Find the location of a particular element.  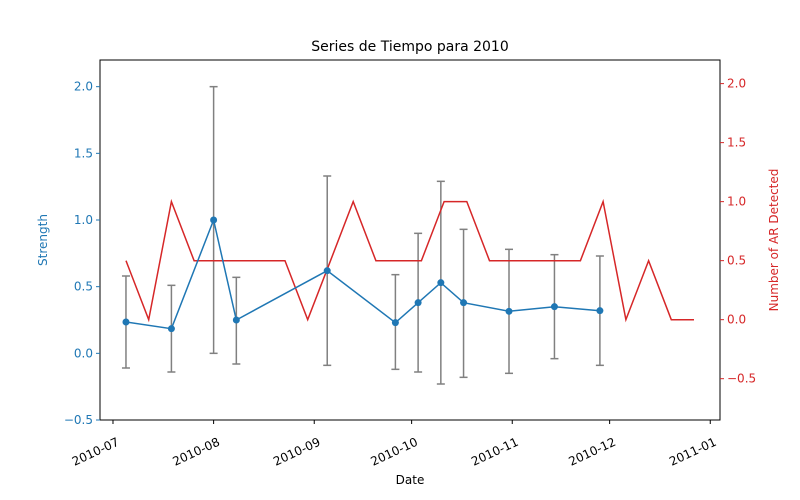

x-axis-label: Date is located at coordinates (410, 480).